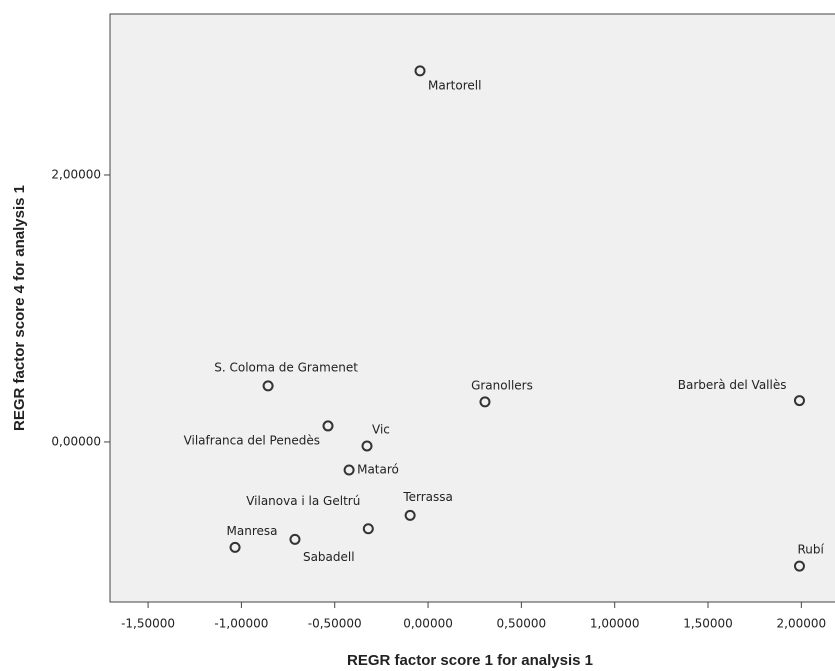  Describe the element at coordinates (428, 624) in the screenshot. I see `x-tick-label: 0,00000` at that location.